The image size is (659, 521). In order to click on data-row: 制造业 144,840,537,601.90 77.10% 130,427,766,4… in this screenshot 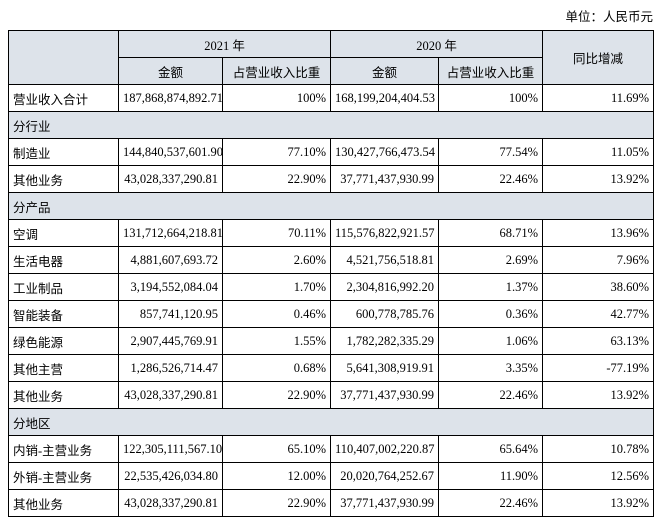, I will do `click(331, 152)`.